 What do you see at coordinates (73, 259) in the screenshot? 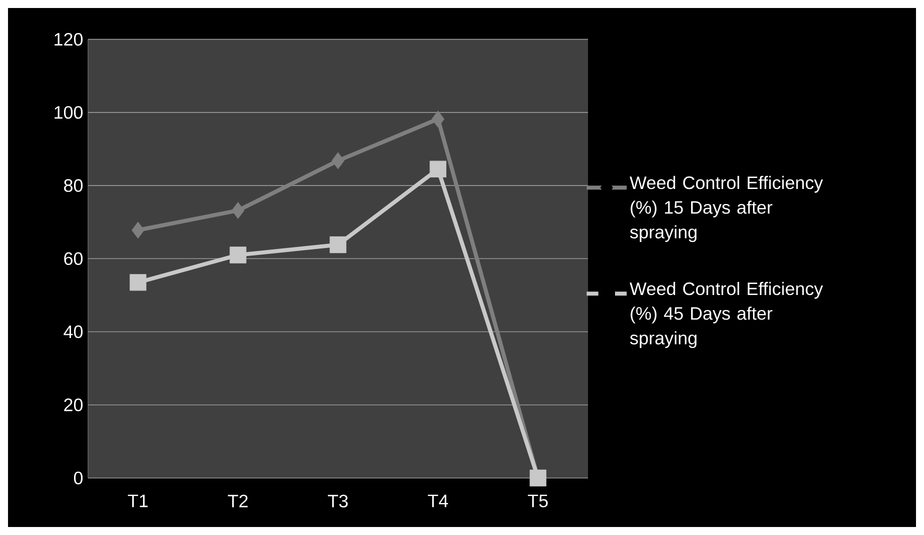
I see `y-tick-label: 60` at bounding box center [73, 259].